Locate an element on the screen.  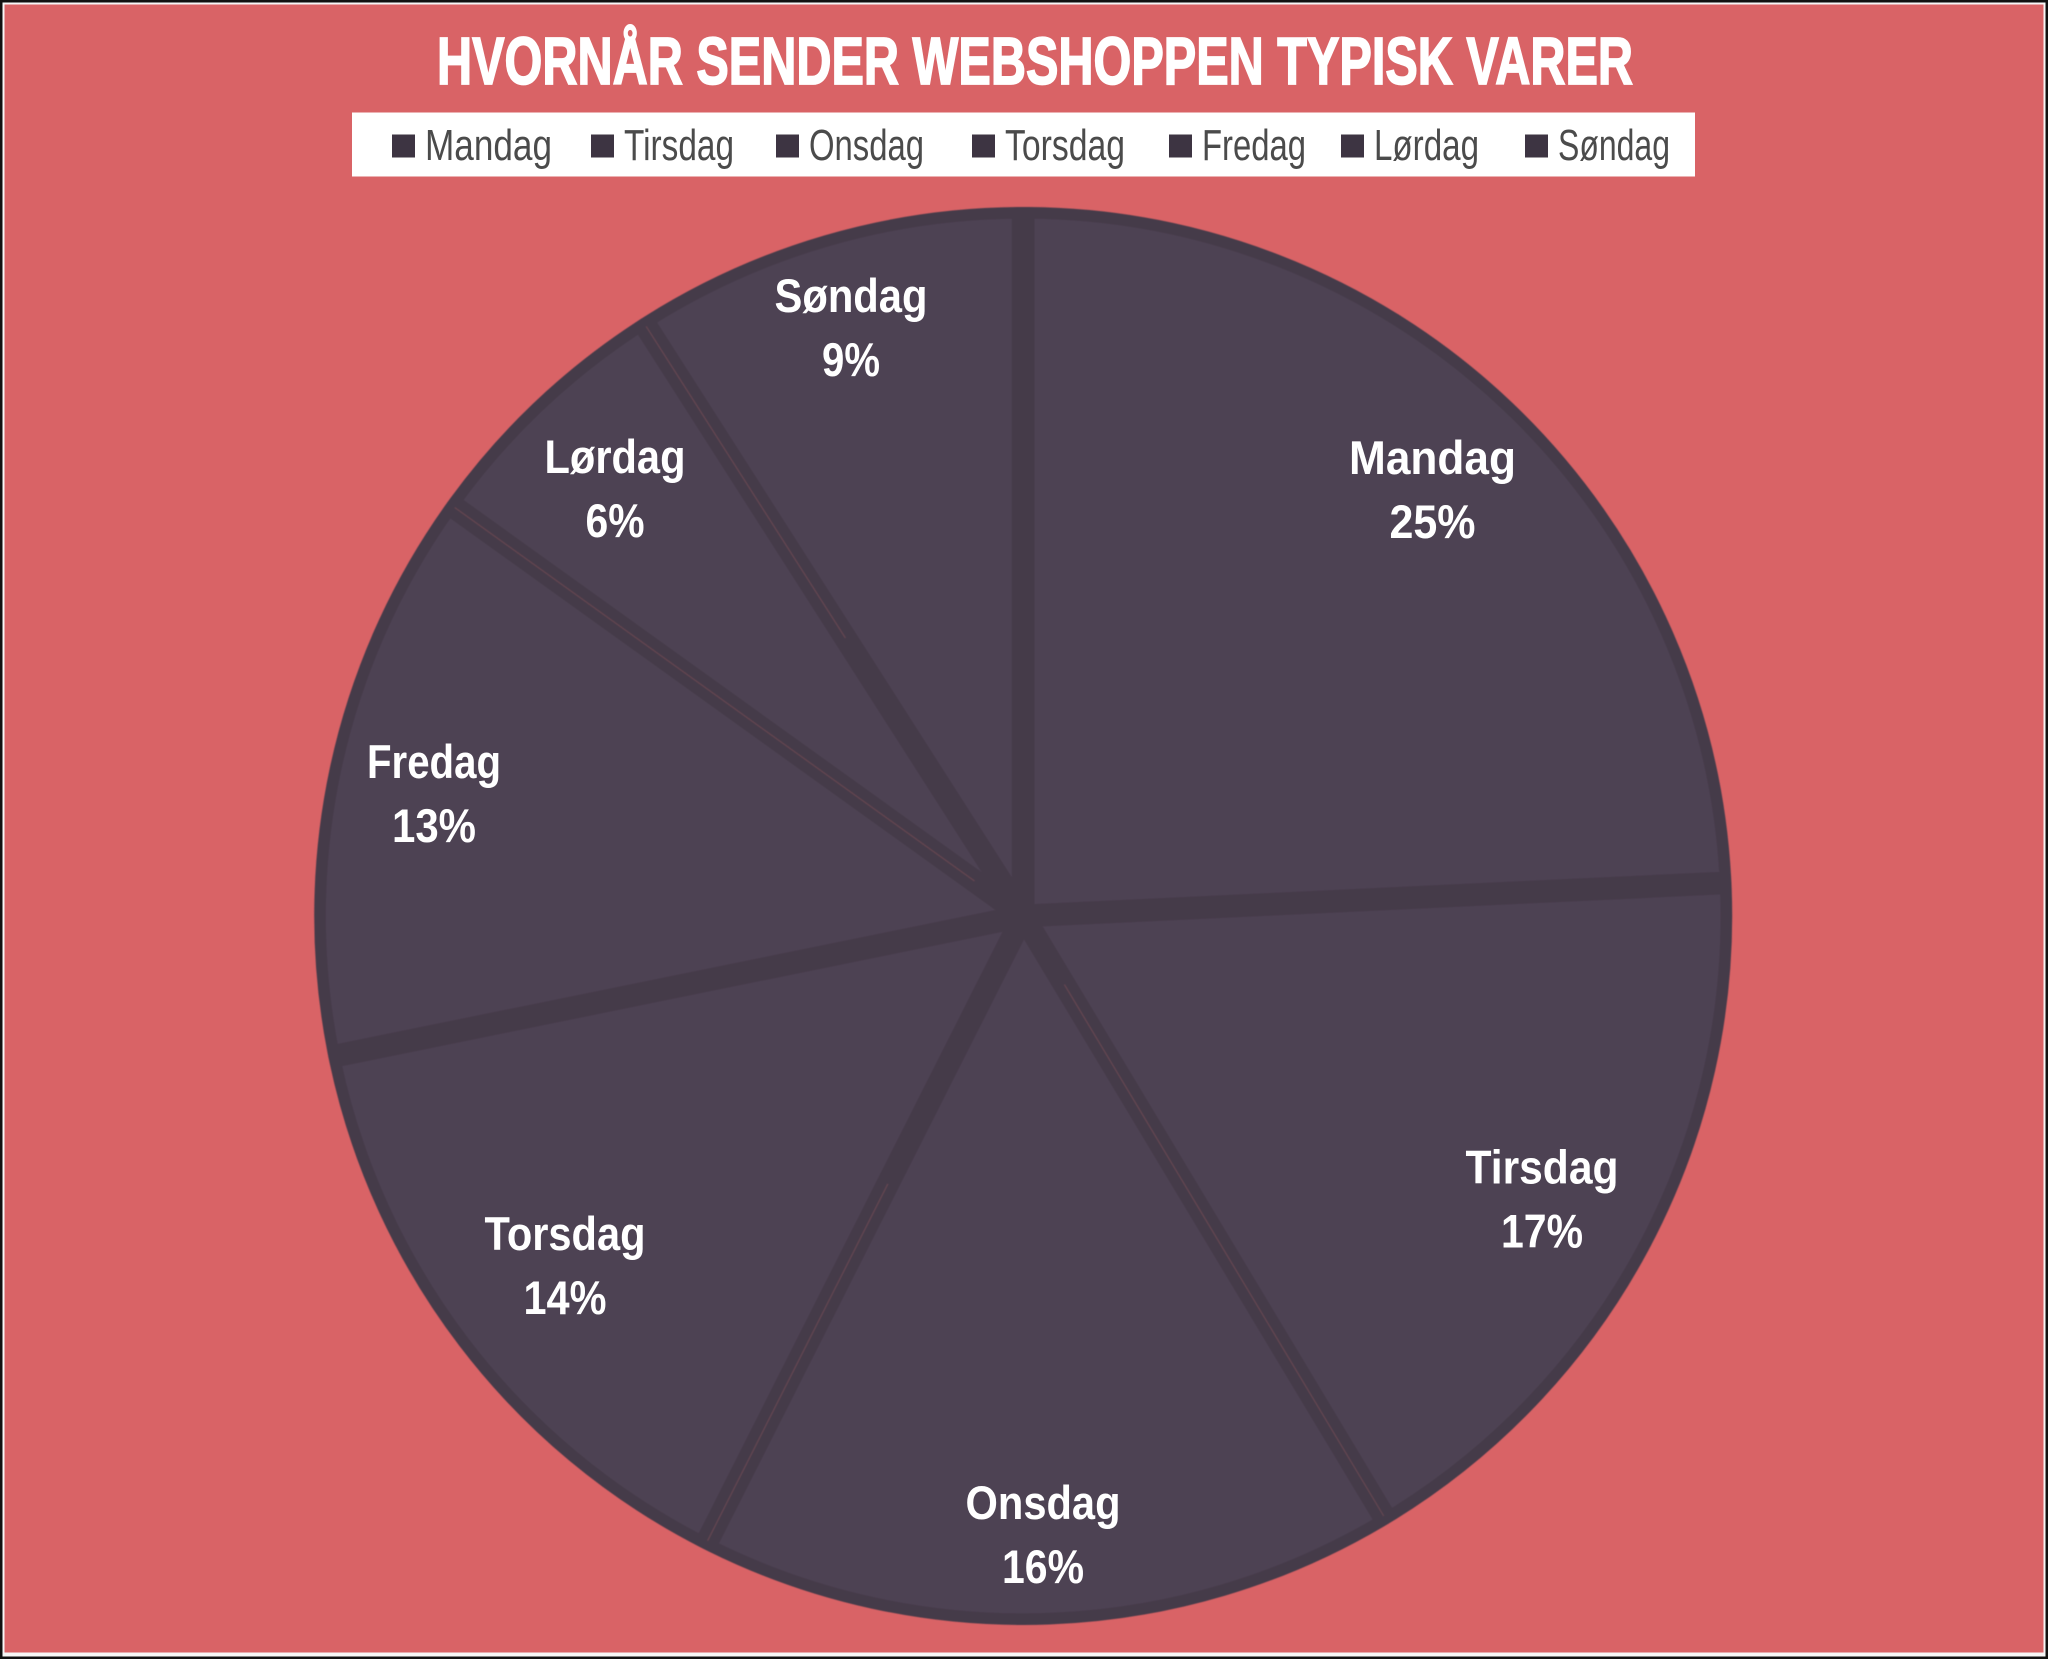
svg-text: 25% is located at coordinates (1433, 521).